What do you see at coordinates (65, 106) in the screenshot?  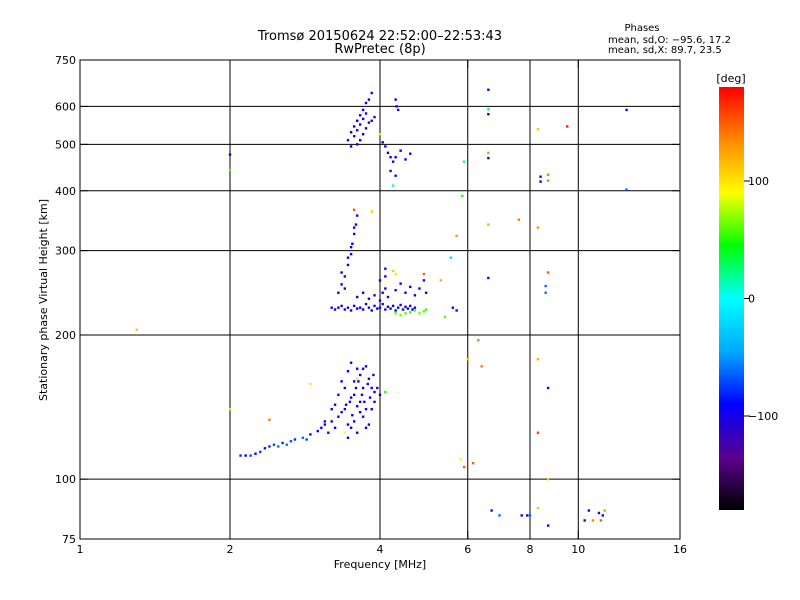 I see `y-tick-label: 600` at bounding box center [65, 106].